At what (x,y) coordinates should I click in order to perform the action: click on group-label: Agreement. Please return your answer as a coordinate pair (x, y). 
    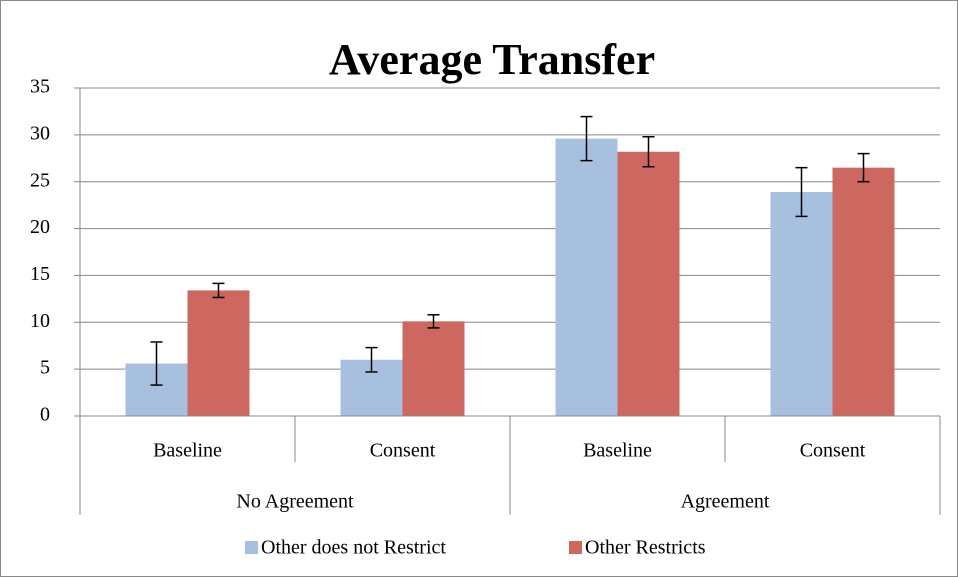
    Looking at the image, I should click on (725, 502).